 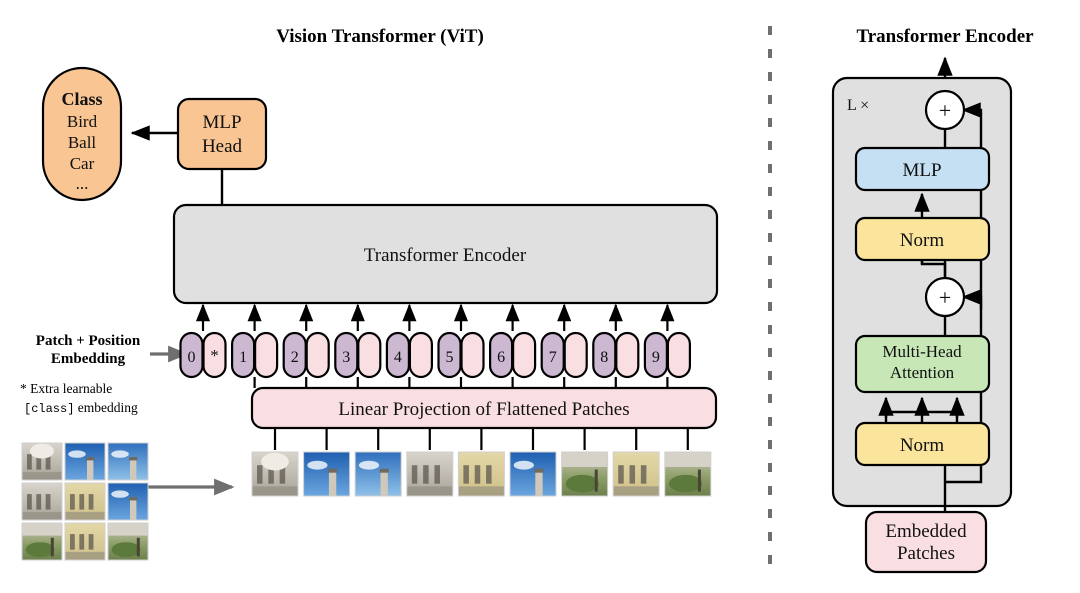 I want to click on class-item-0: Bird, so click(x=82, y=121).